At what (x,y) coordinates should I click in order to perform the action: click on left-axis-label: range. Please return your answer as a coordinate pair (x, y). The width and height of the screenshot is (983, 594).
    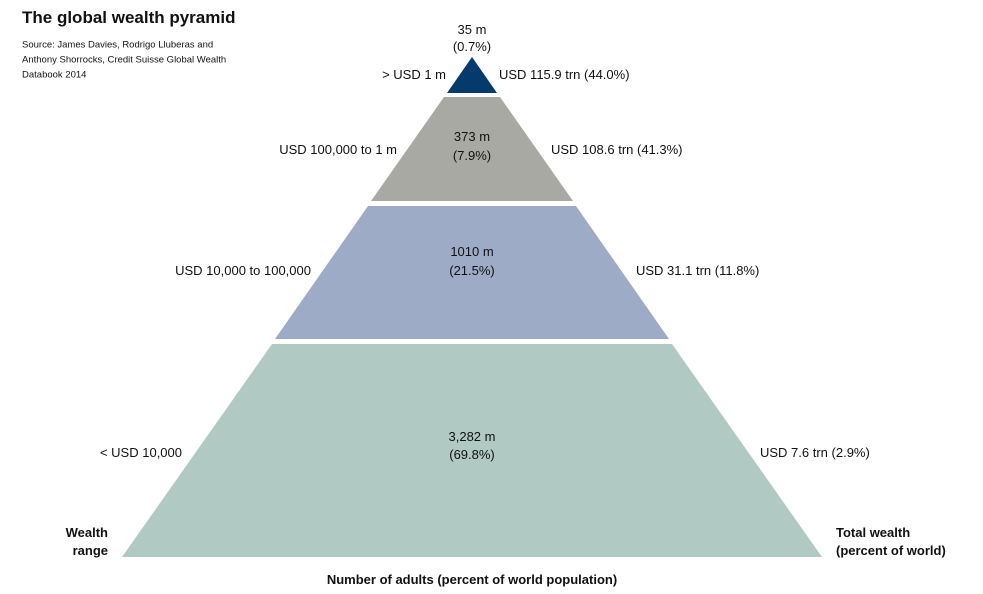
    Looking at the image, I should click on (90, 550).